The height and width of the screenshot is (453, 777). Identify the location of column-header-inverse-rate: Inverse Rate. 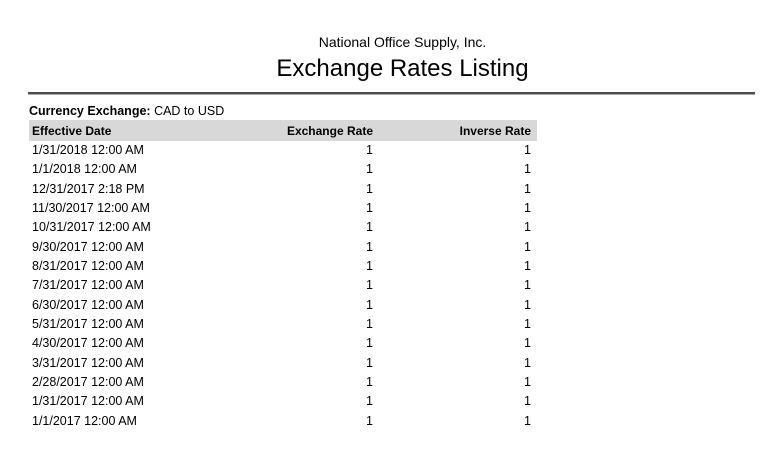
(457, 130).